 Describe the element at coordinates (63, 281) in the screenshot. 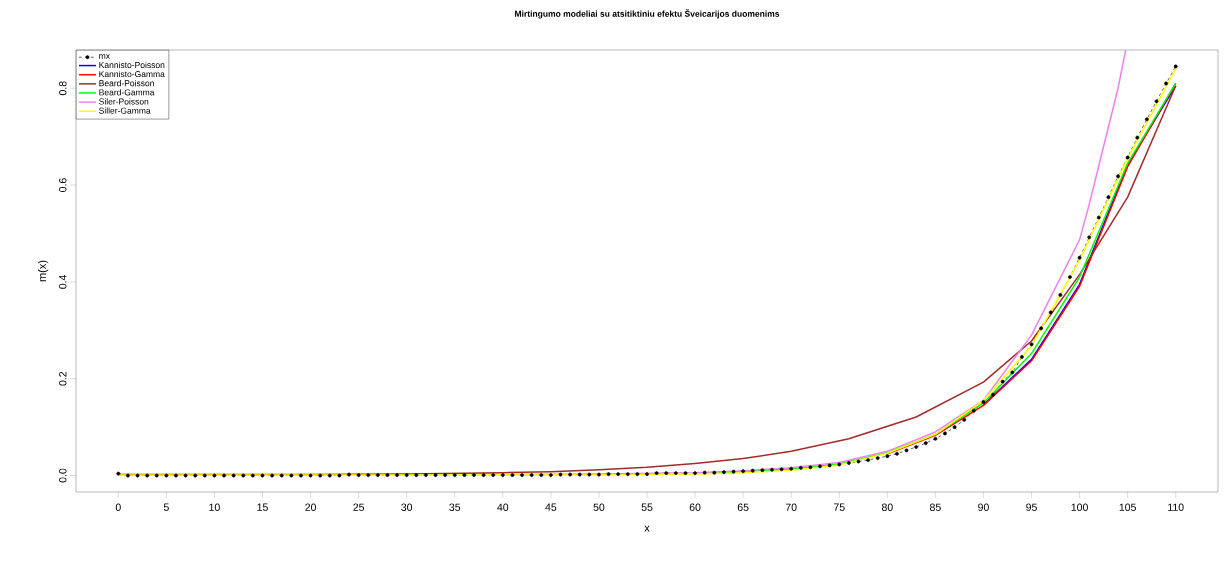

I see `y-tick-label: 0.4` at that location.